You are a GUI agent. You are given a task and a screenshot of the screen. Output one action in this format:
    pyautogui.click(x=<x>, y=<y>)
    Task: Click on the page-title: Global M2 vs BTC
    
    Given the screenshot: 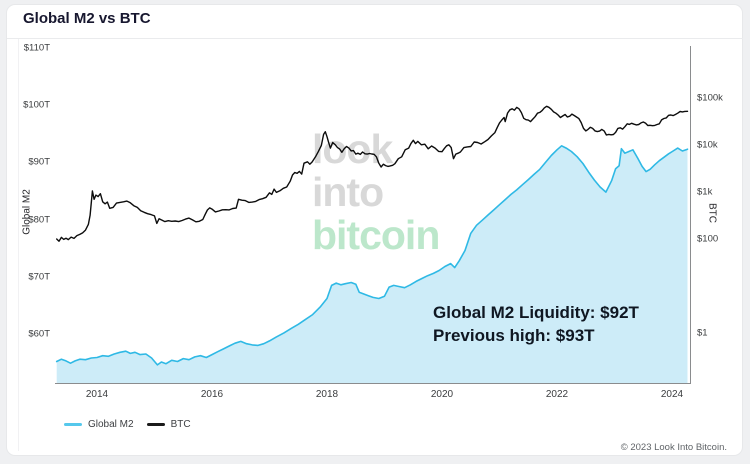 What is the action you would take?
    pyautogui.click(x=87, y=18)
    